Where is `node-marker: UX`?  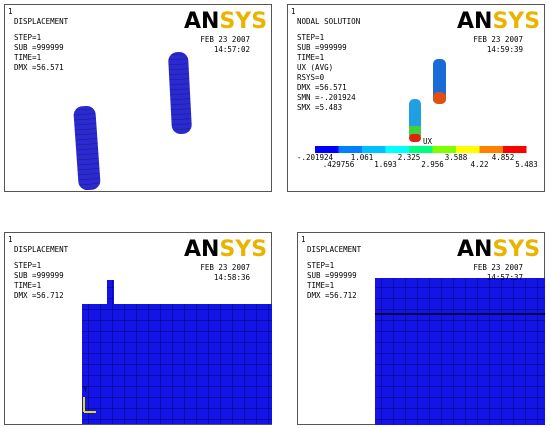
node-marker: UX is located at coordinates (428, 141).